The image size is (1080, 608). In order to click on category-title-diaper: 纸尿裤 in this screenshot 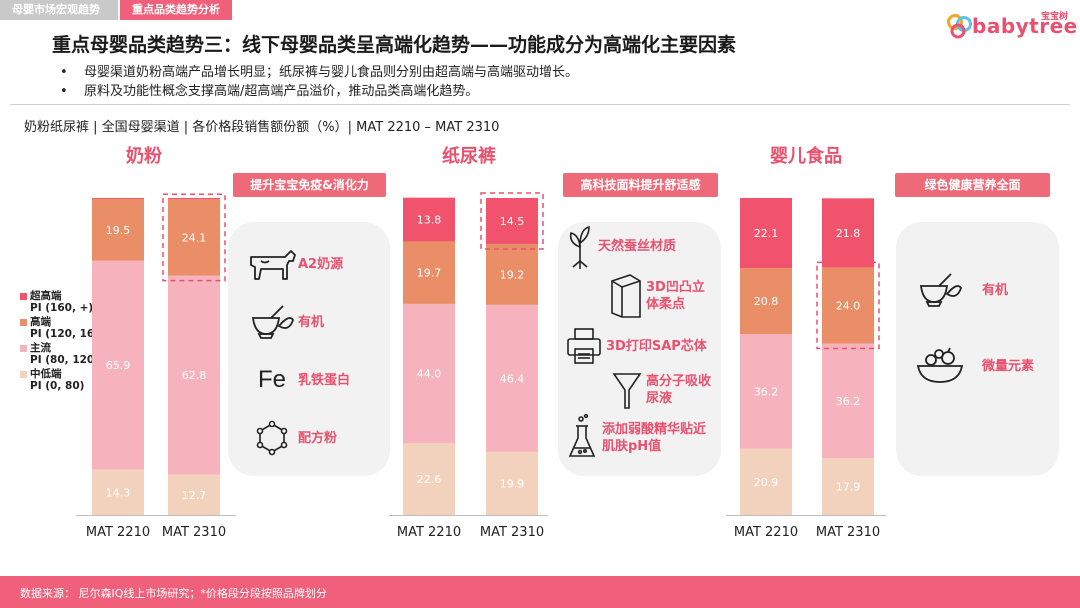, I will do `click(469, 156)`.